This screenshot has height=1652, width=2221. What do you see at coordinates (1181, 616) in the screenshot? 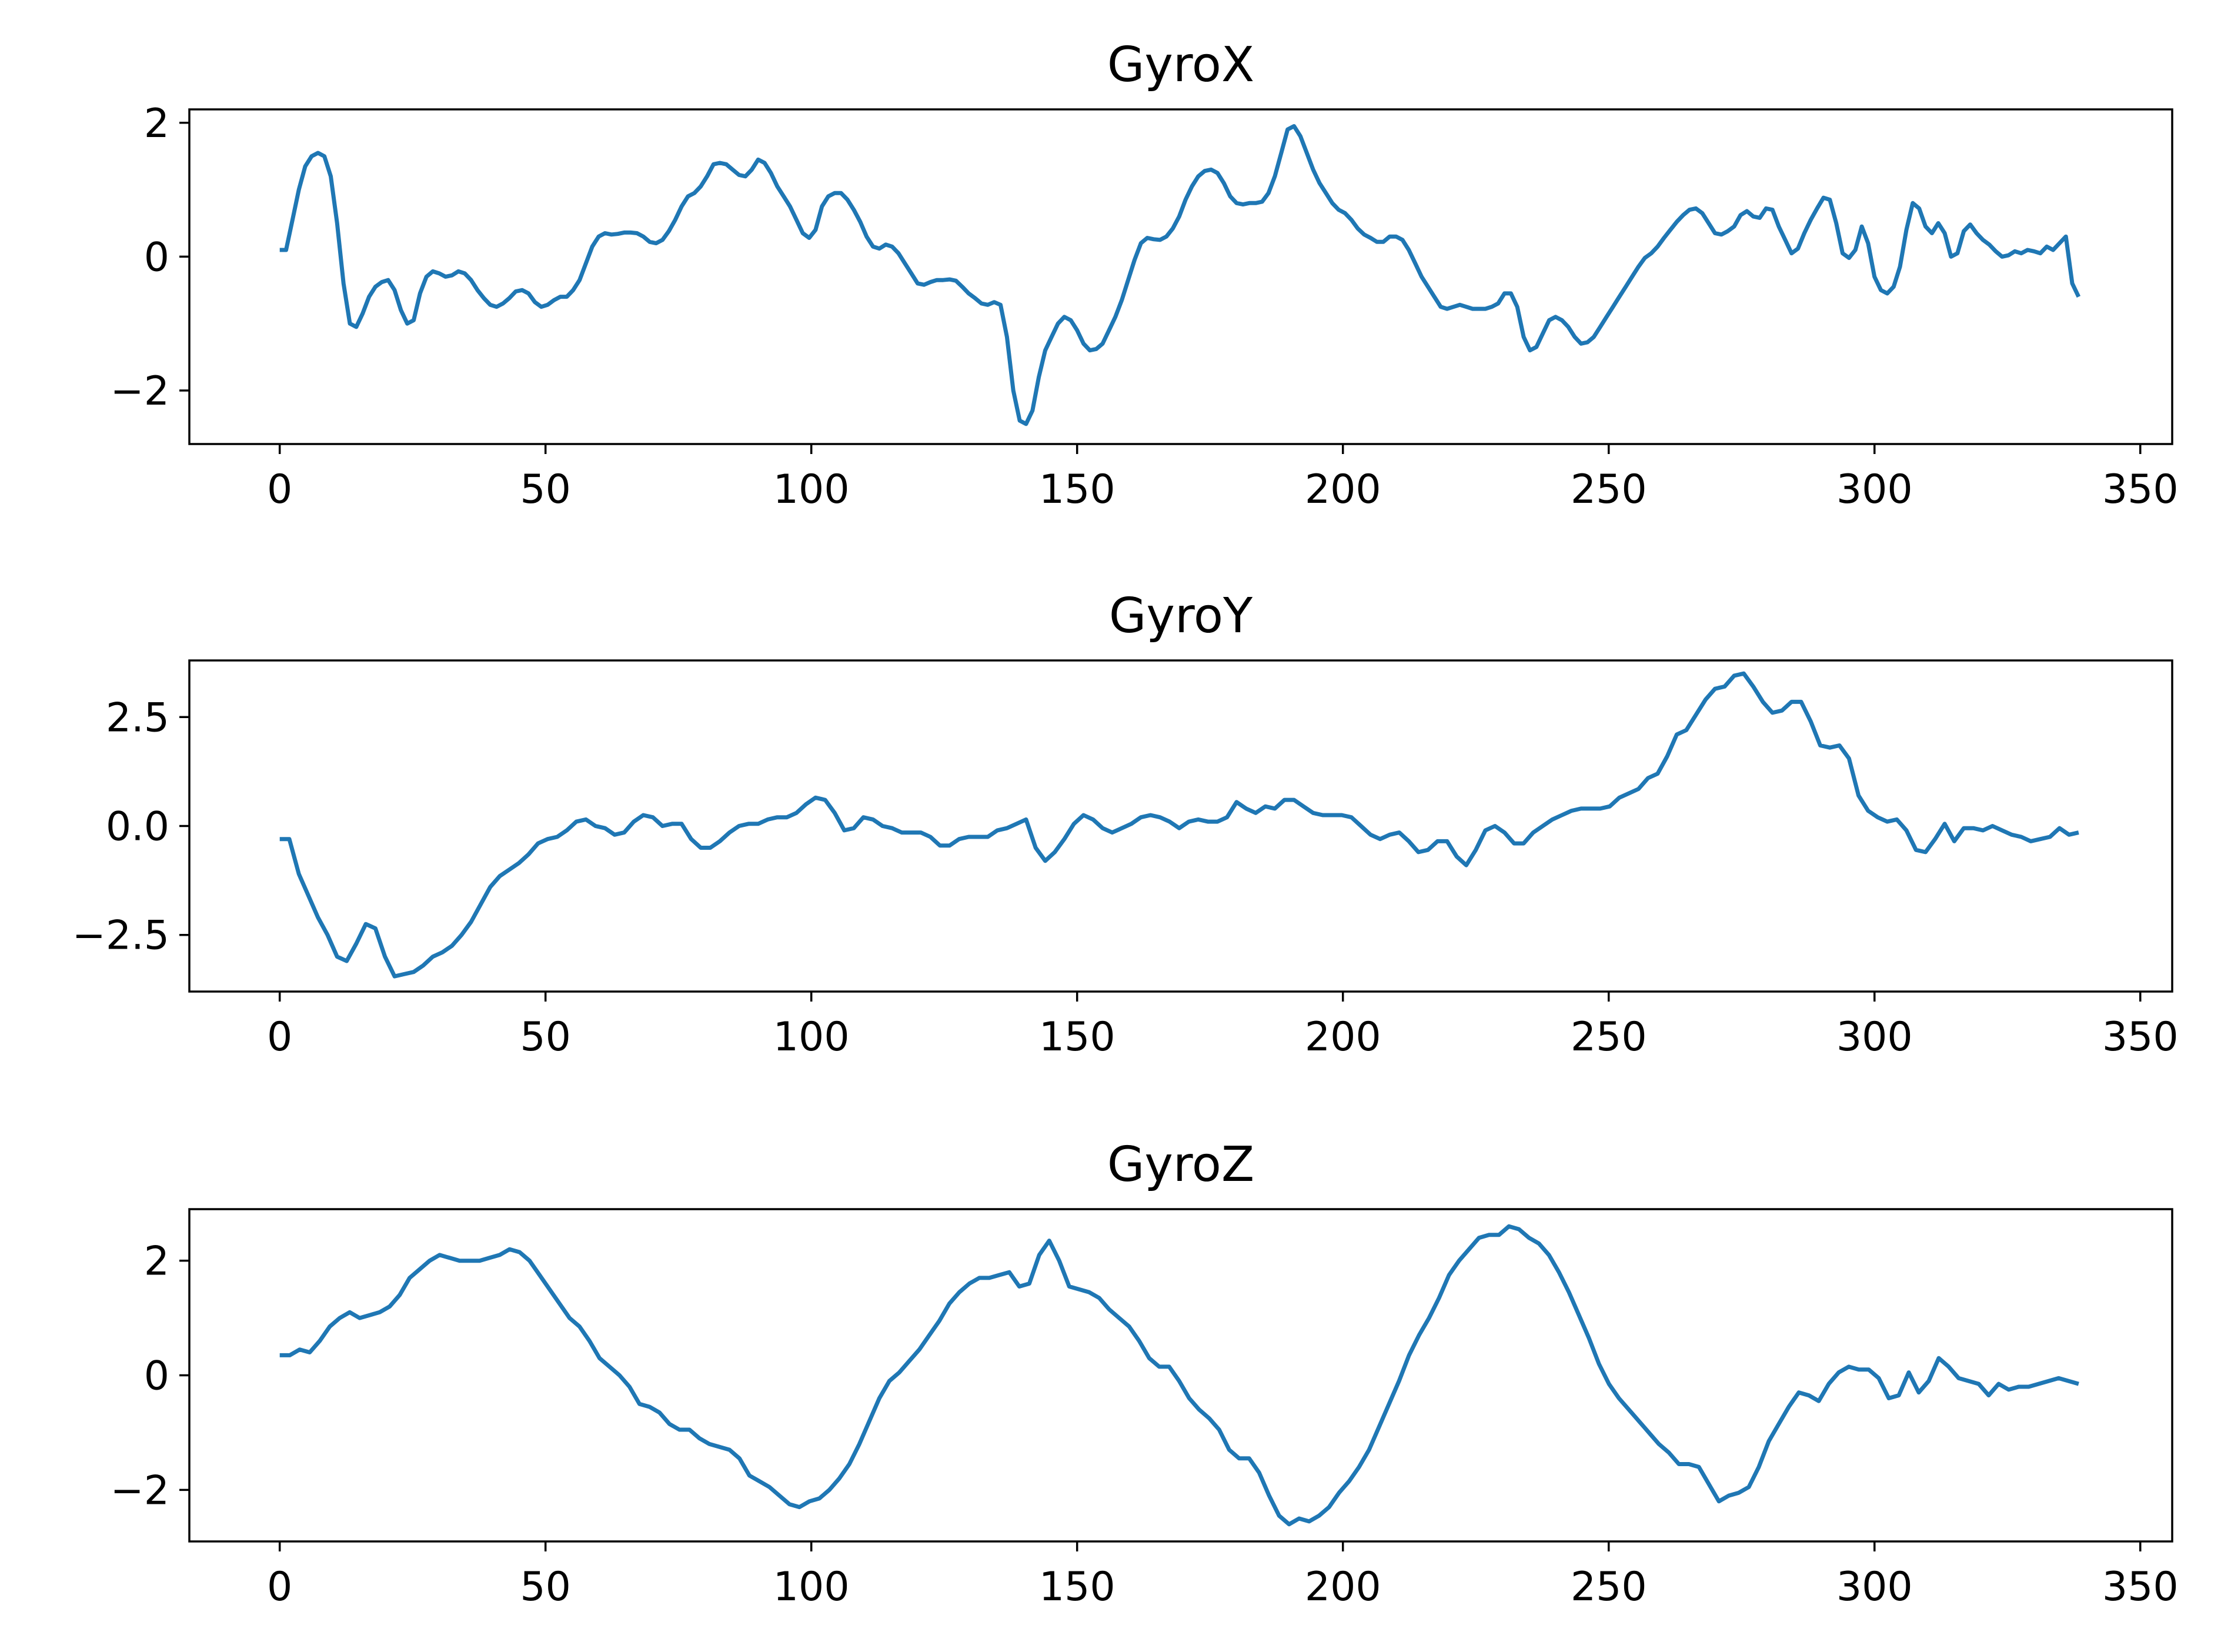
I see `chart-title: GyroY` at bounding box center [1181, 616].